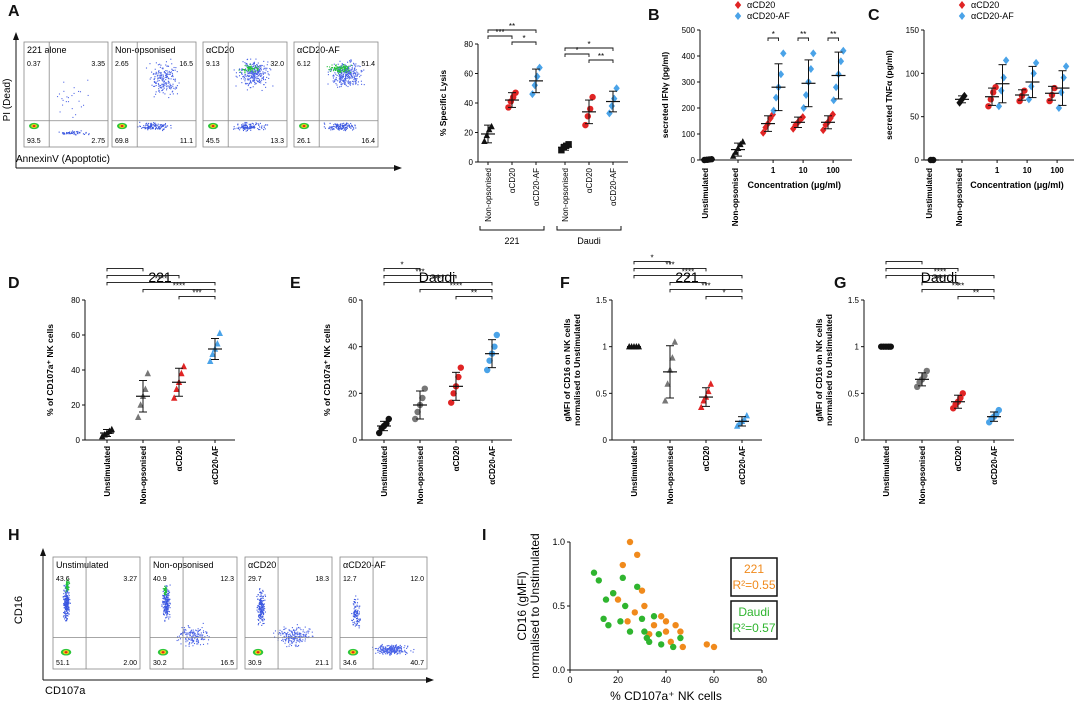 The image size is (1084, 711). What do you see at coordinates (558, 670) in the screenshot?
I see `y-tick-label: 0.0` at bounding box center [558, 670].